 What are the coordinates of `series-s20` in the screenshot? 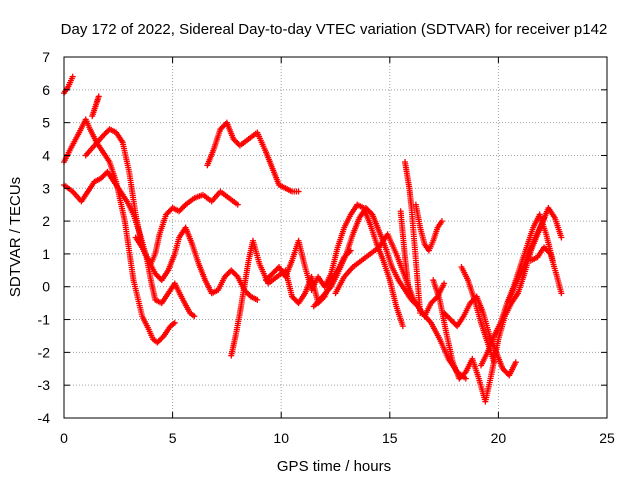 It's located at (478, 315).